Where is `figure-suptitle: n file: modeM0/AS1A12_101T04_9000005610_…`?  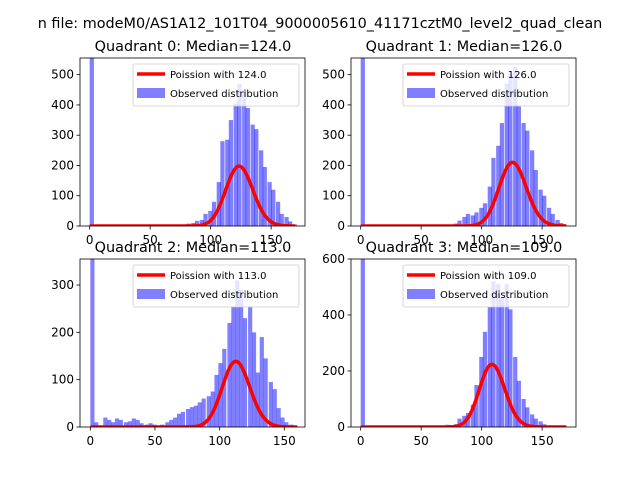 figure-suptitle: n file: modeM0/AS1A12_101T04_9000005610_… is located at coordinates (320, 24).